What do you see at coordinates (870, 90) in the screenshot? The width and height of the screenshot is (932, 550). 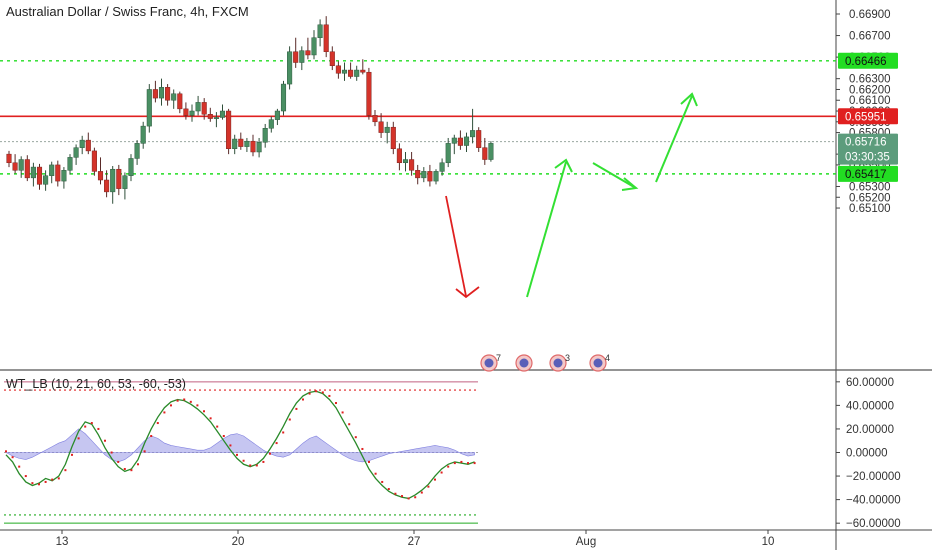 I see `price-tick-label: 0.66200` at bounding box center [870, 90].